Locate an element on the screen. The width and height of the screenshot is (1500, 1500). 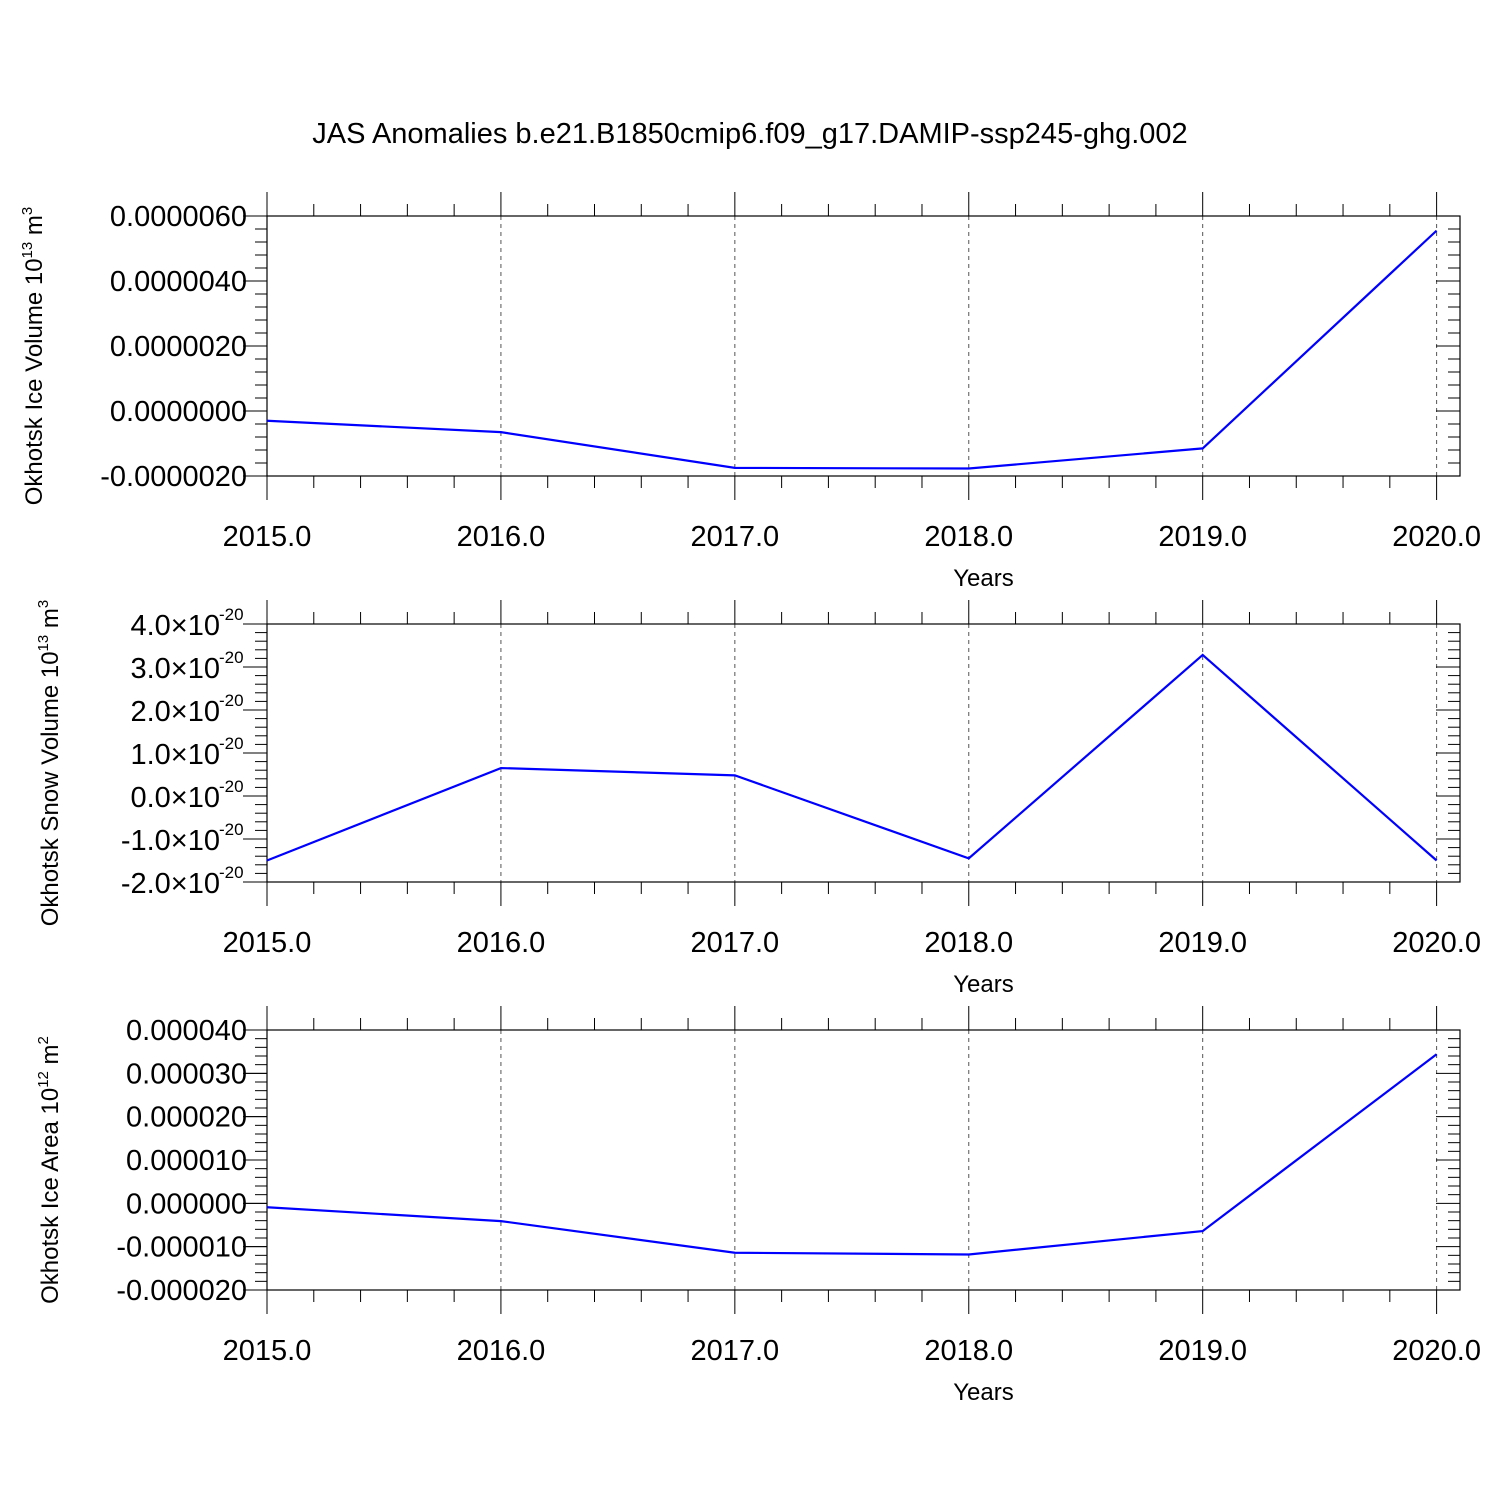
y-tick-label: 2.0×10 is located at coordinates (175, 712).